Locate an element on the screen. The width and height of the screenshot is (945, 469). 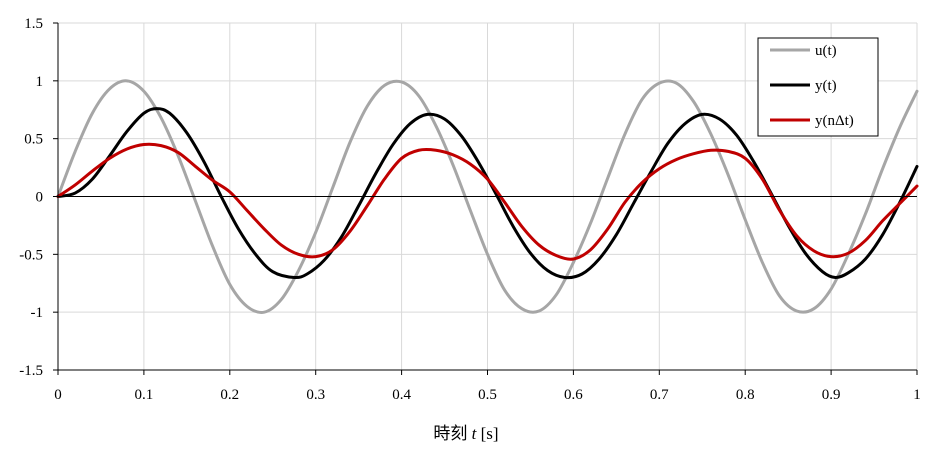
y-tick-label: -1 is located at coordinates (37, 313).